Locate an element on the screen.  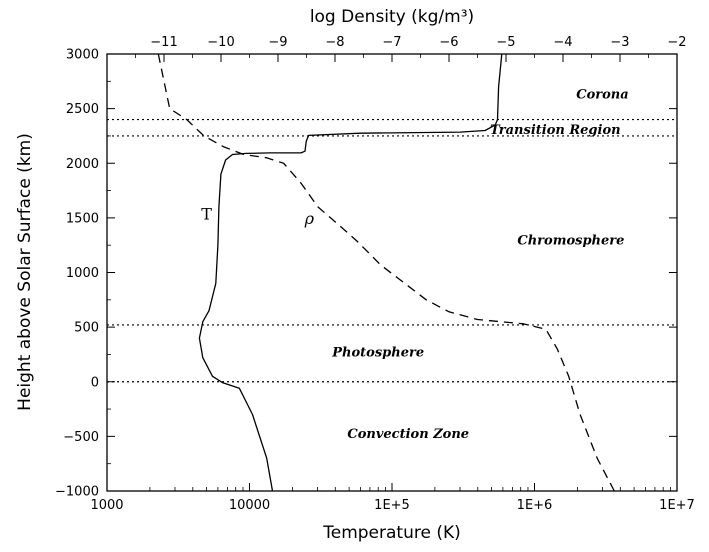
region-label: Transition Region is located at coordinates (555, 130).